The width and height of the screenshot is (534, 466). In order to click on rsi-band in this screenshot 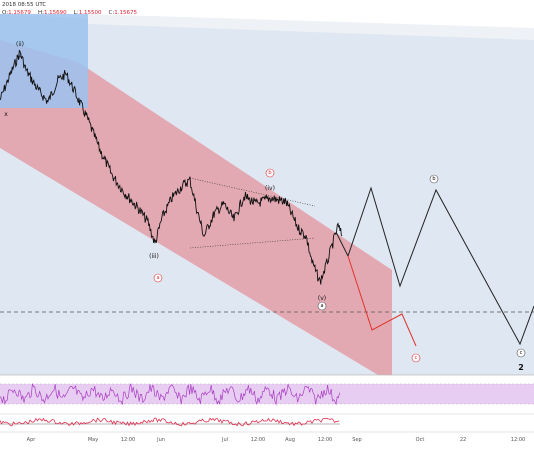, I will do `click(267, 394)`.